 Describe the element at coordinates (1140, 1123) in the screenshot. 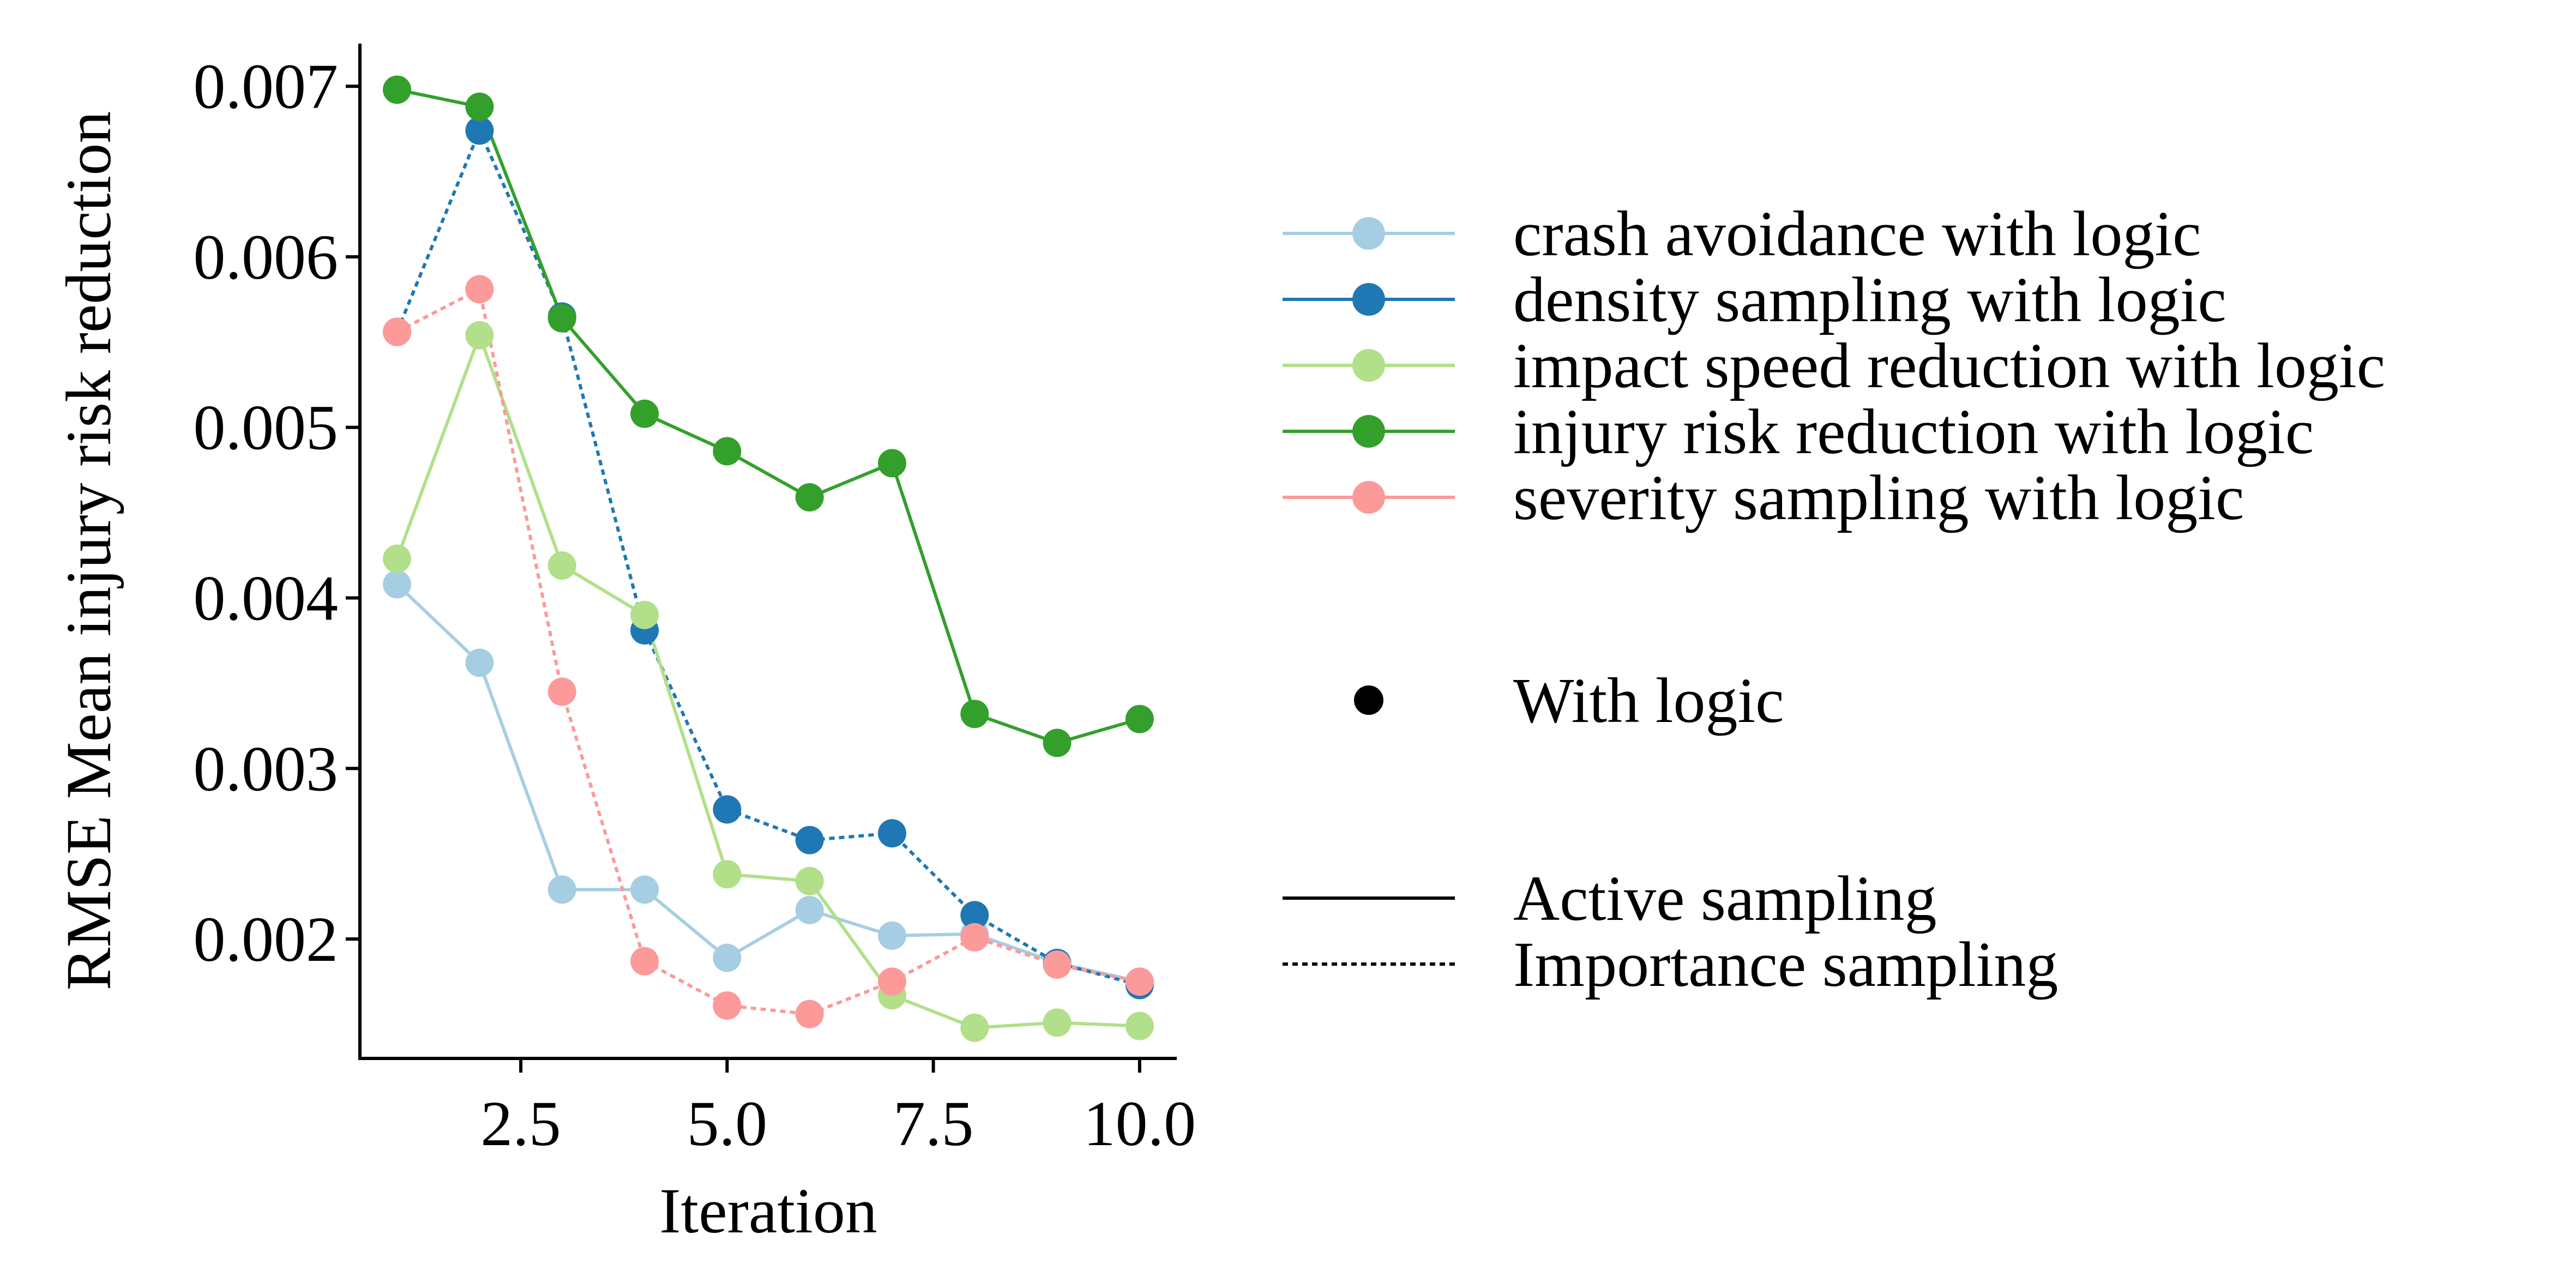

I see `x-tick-label: 10.0` at that location.